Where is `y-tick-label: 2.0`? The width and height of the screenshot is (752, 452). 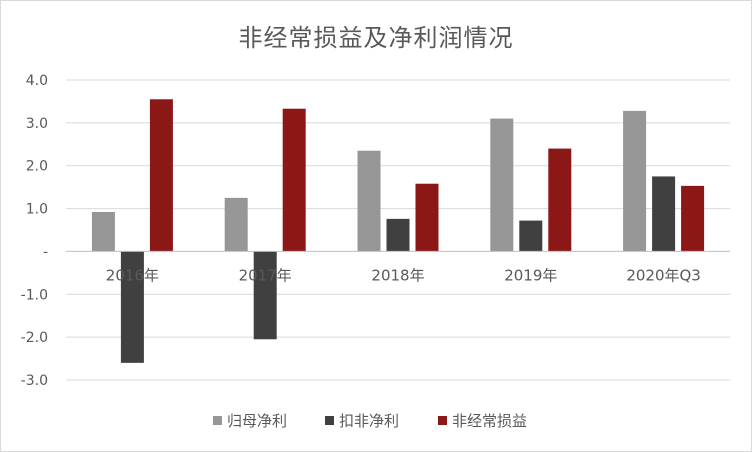
y-tick-label: 2.0 is located at coordinates (37, 167).